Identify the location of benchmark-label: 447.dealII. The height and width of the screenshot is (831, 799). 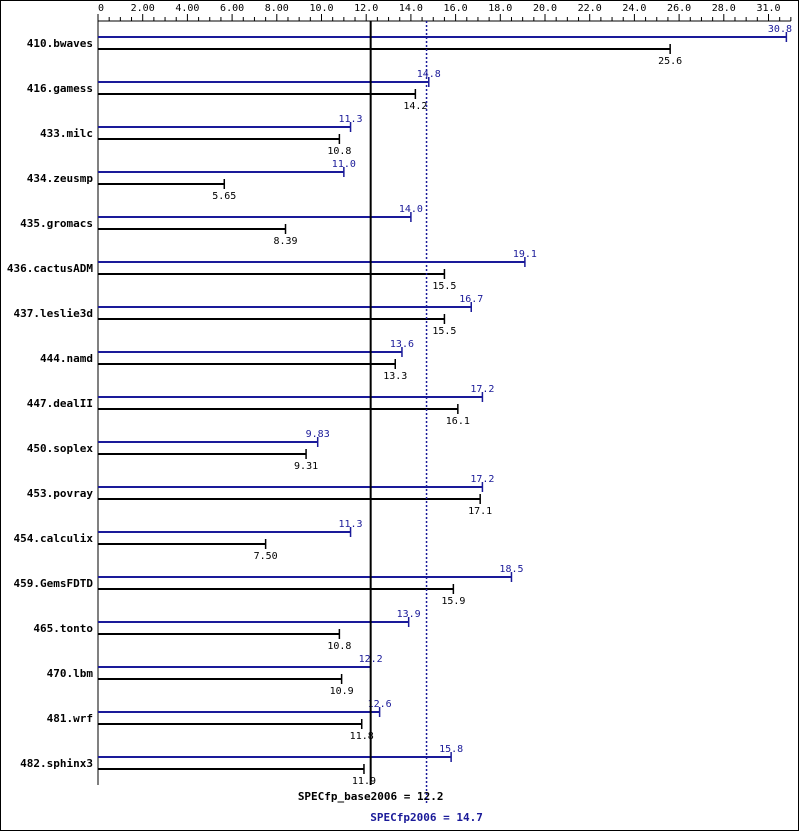
(60, 403).